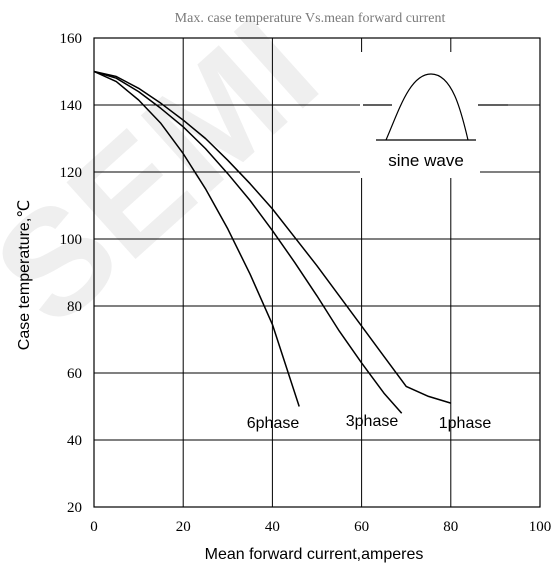 Image resolution: width=560 pixels, height=568 pixels. Describe the element at coordinates (273, 423) in the screenshot. I see `series-label-6phase: 6phase` at that location.